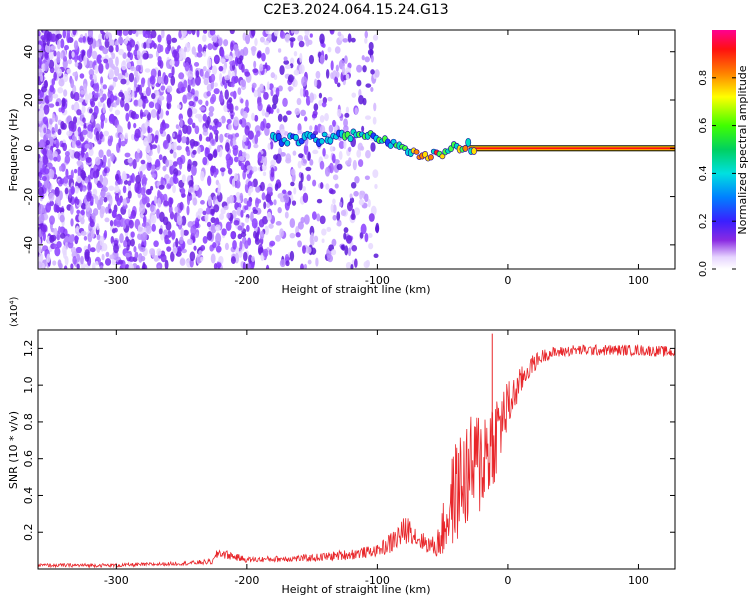 The width and height of the screenshot is (750, 600). What do you see at coordinates (28, 100) in the screenshot?
I see `y-tick-label: 20` at bounding box center [28, 100].